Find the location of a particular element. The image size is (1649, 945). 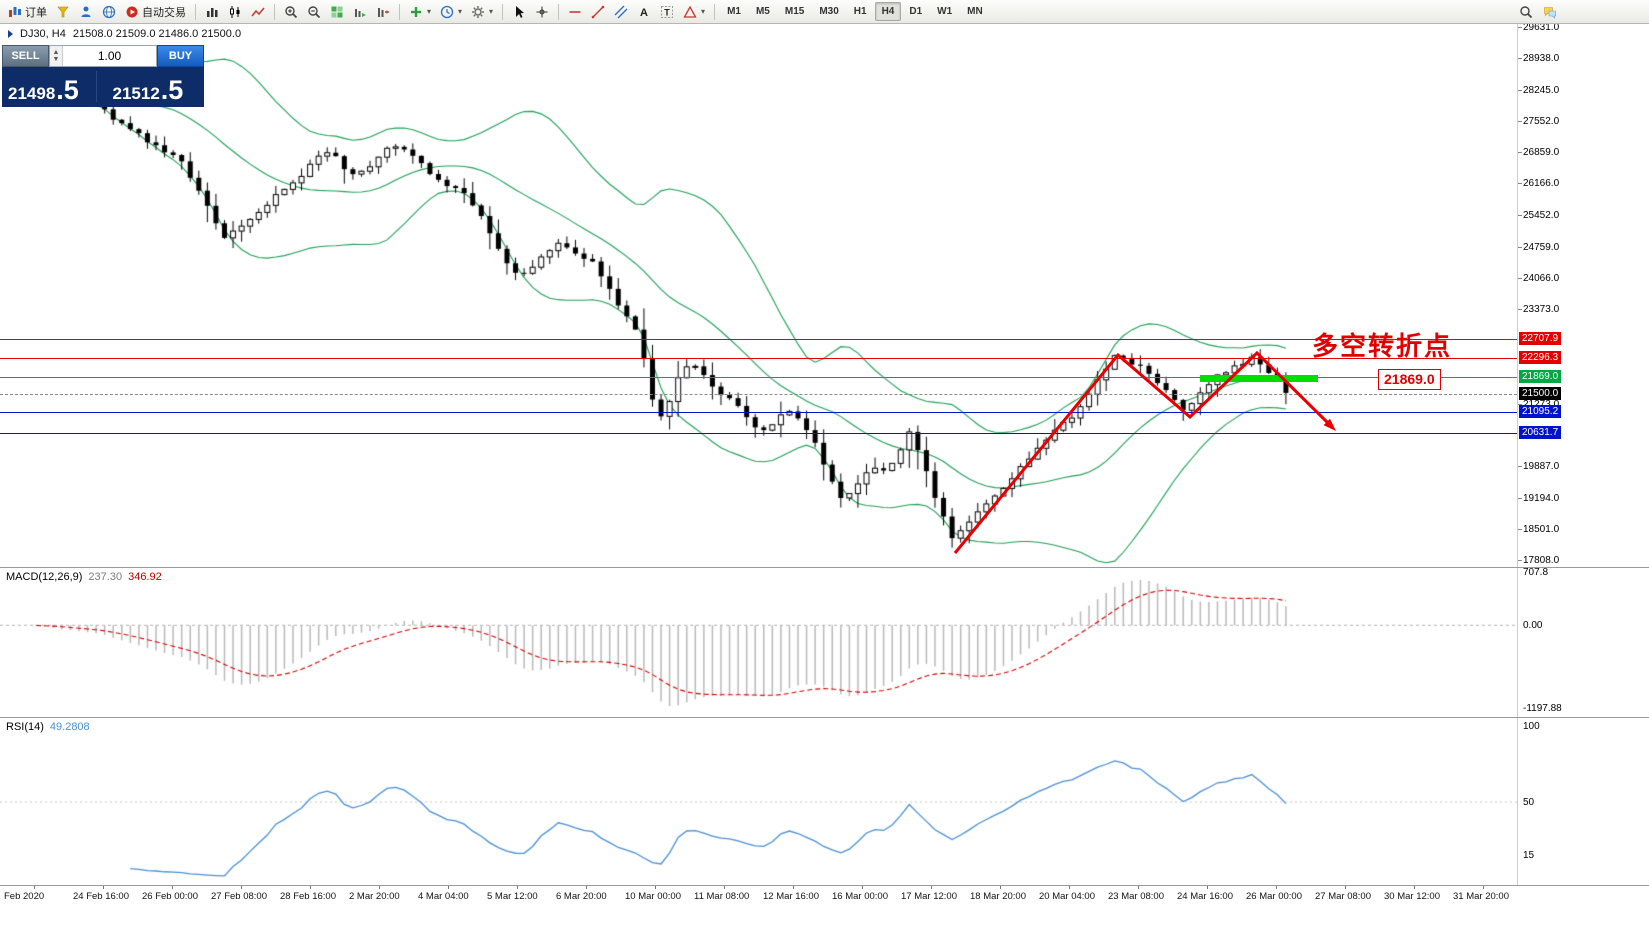

buy-button: BUY is located at coordinates (180, 56).